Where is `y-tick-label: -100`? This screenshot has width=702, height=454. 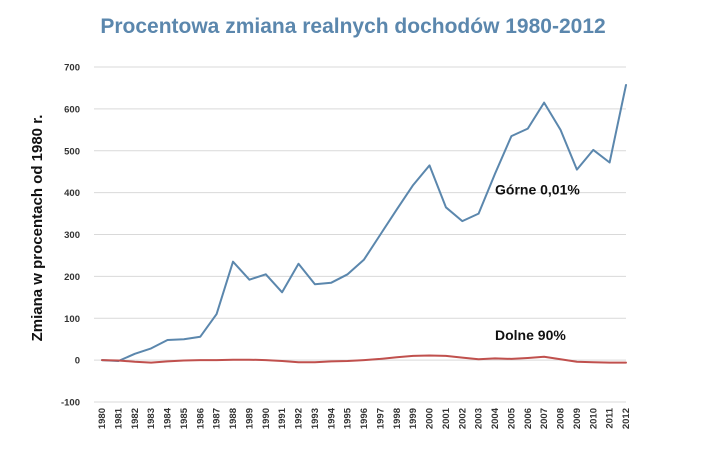
y-tick-label: -100 is located at coordinates (70, 403).